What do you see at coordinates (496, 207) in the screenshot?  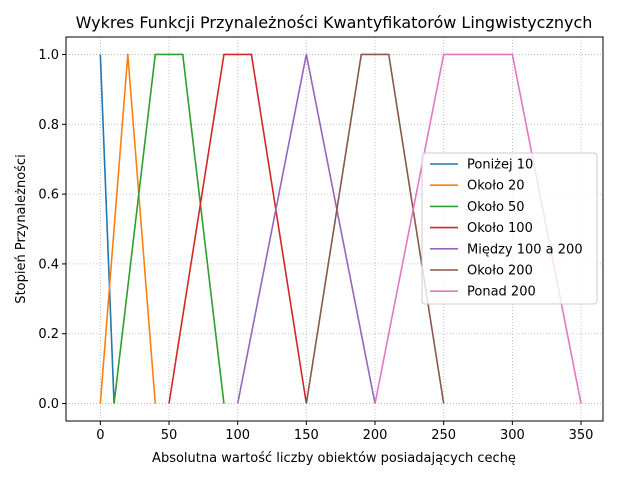 I see `legend-label: Około 50` at bounding box center [496, 207].